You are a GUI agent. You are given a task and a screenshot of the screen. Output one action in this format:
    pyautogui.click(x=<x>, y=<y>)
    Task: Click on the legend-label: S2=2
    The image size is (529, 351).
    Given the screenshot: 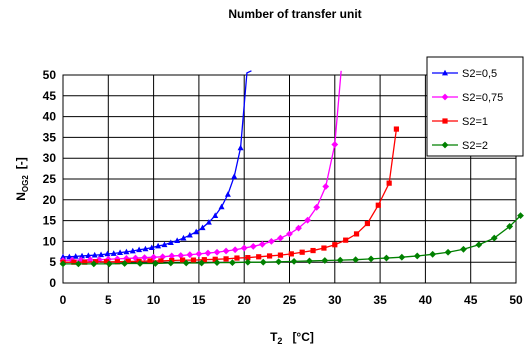 What is the action you would take?
    pyautogui.click(x=475, y=146)
    